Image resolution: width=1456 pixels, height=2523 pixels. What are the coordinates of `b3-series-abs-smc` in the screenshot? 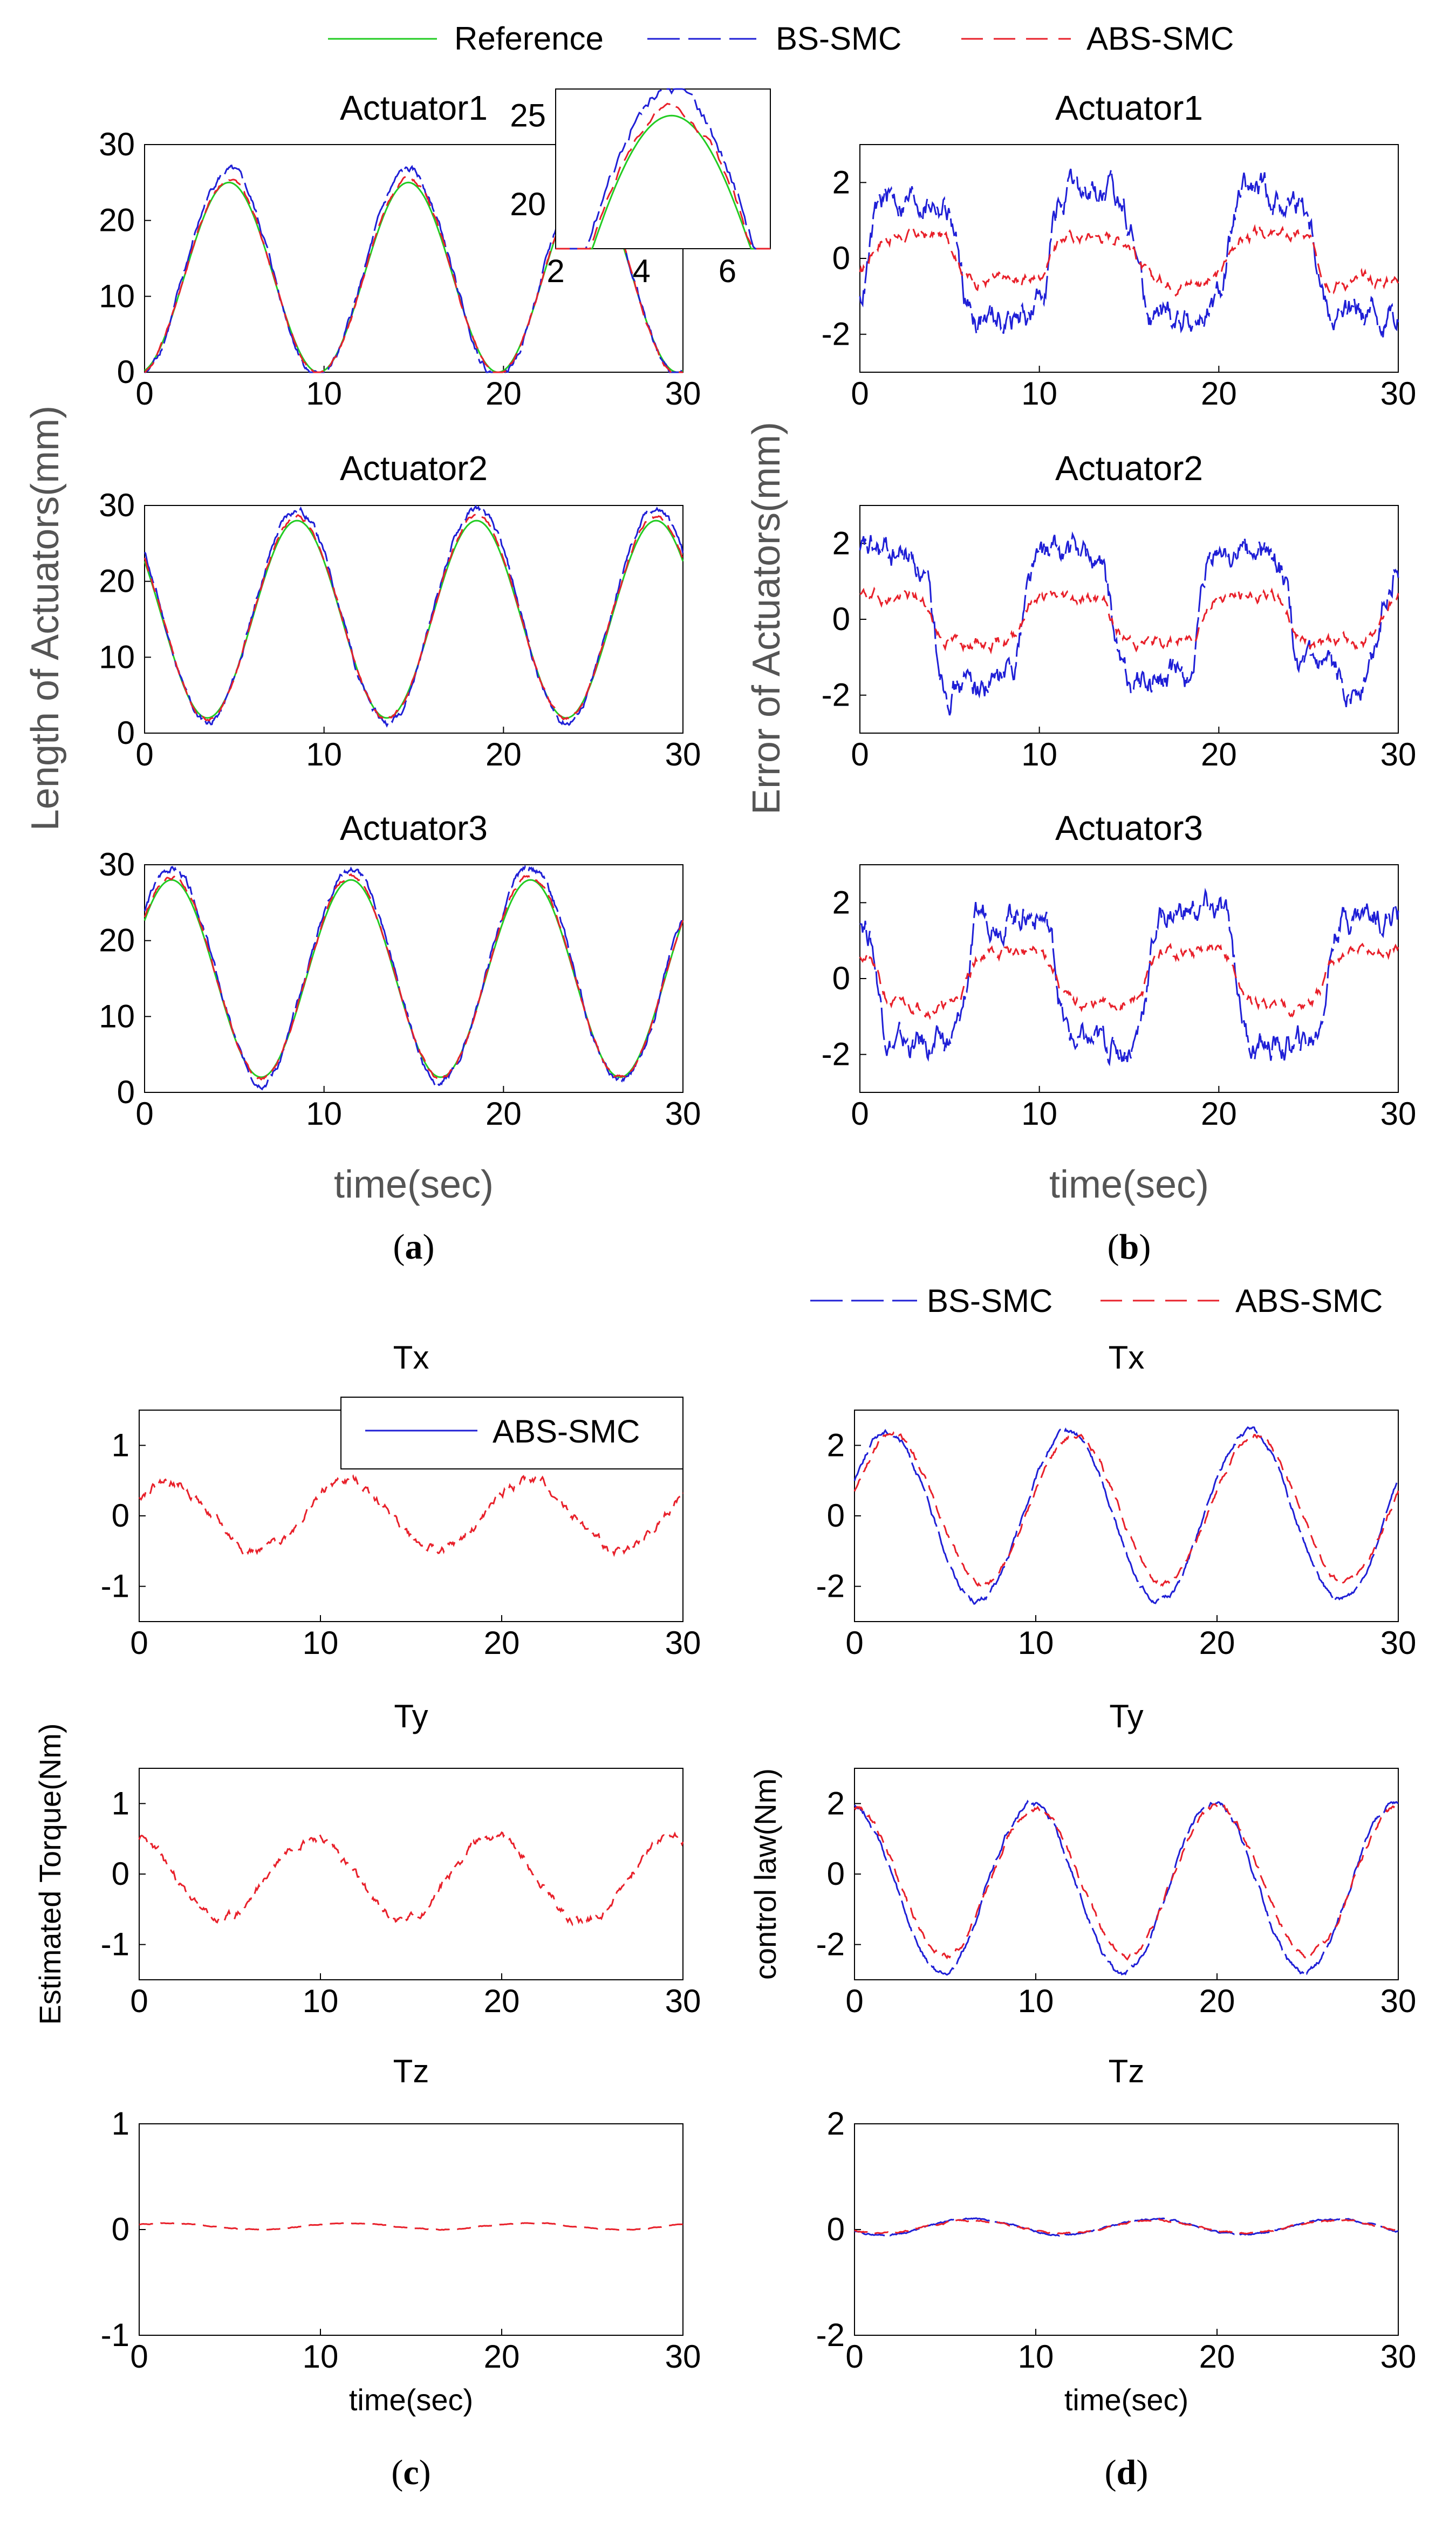 It's located at (1129, 981).